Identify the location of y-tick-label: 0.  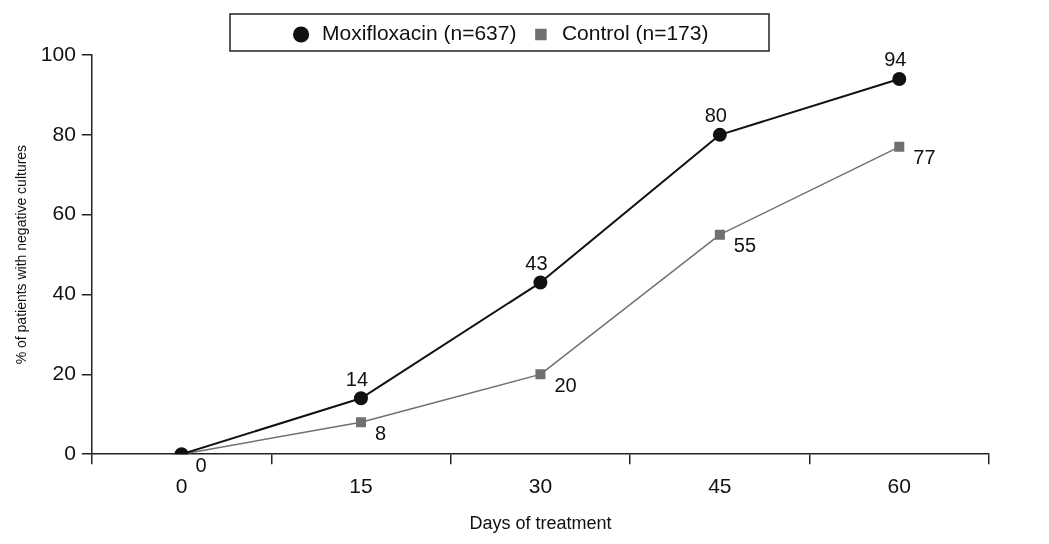
(70, 452).